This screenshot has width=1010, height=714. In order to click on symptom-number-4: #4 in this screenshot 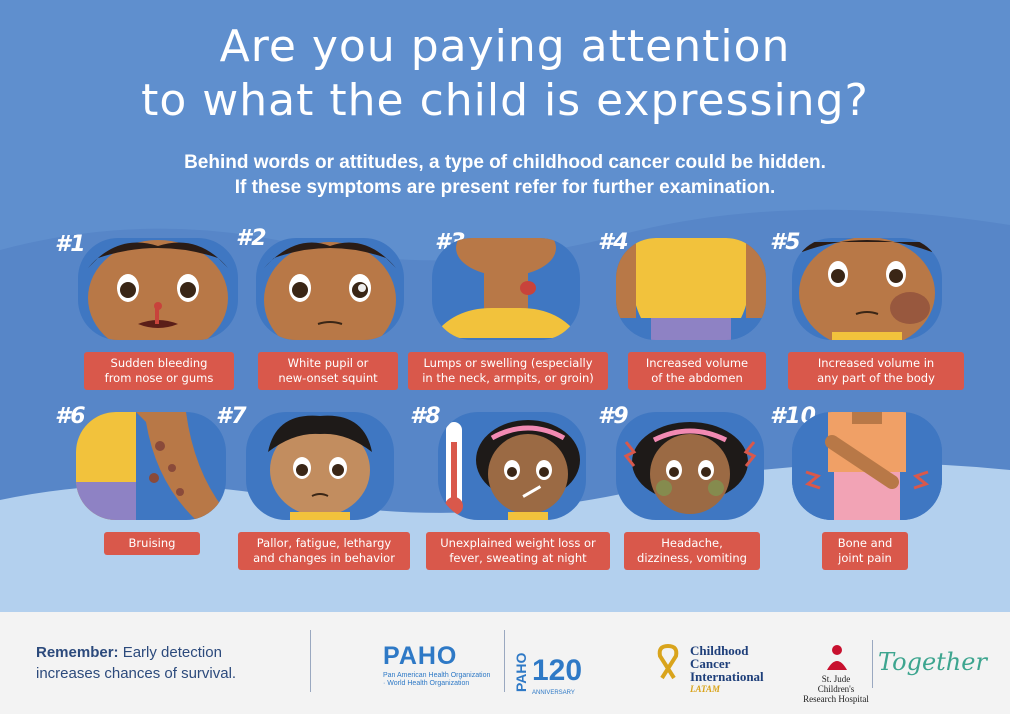, I will do `click(613, 242)`.